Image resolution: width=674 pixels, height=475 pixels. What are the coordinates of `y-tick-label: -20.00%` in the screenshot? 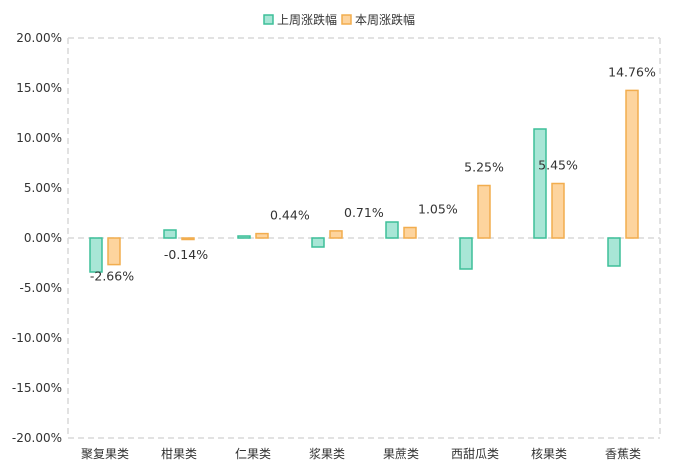 It's located at (37, 438).